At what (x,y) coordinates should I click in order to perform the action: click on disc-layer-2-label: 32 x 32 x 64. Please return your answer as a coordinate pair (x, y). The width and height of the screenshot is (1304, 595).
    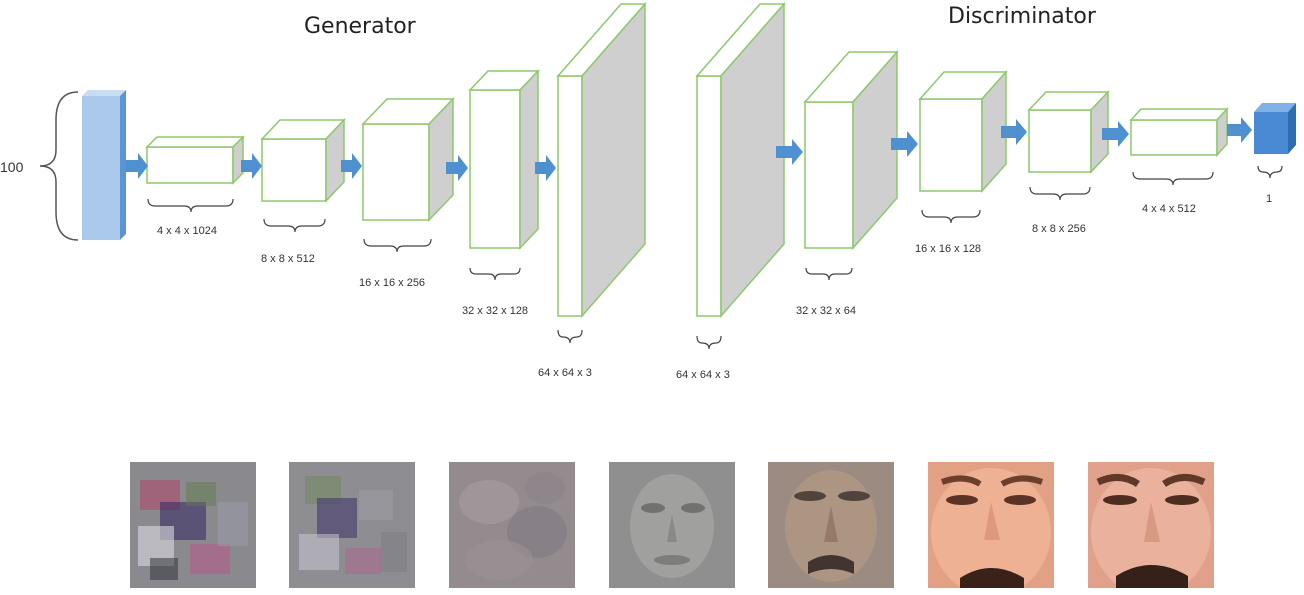
    Looking at the image, I should click on (826, 311).